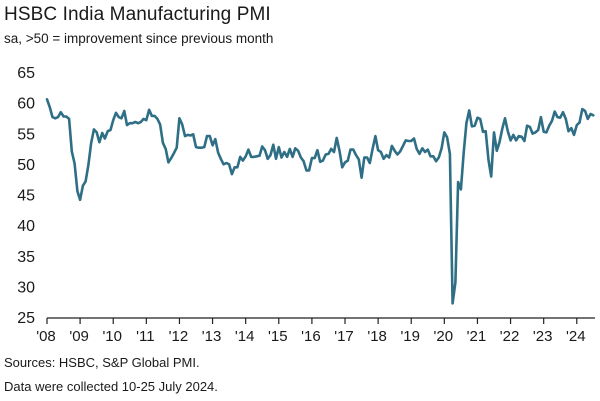 The width and height of the screenshot is (600, 401). Describe the element at coordinates (543, 336) in the screenshot. I see `x-tick-label: '23` at that location.